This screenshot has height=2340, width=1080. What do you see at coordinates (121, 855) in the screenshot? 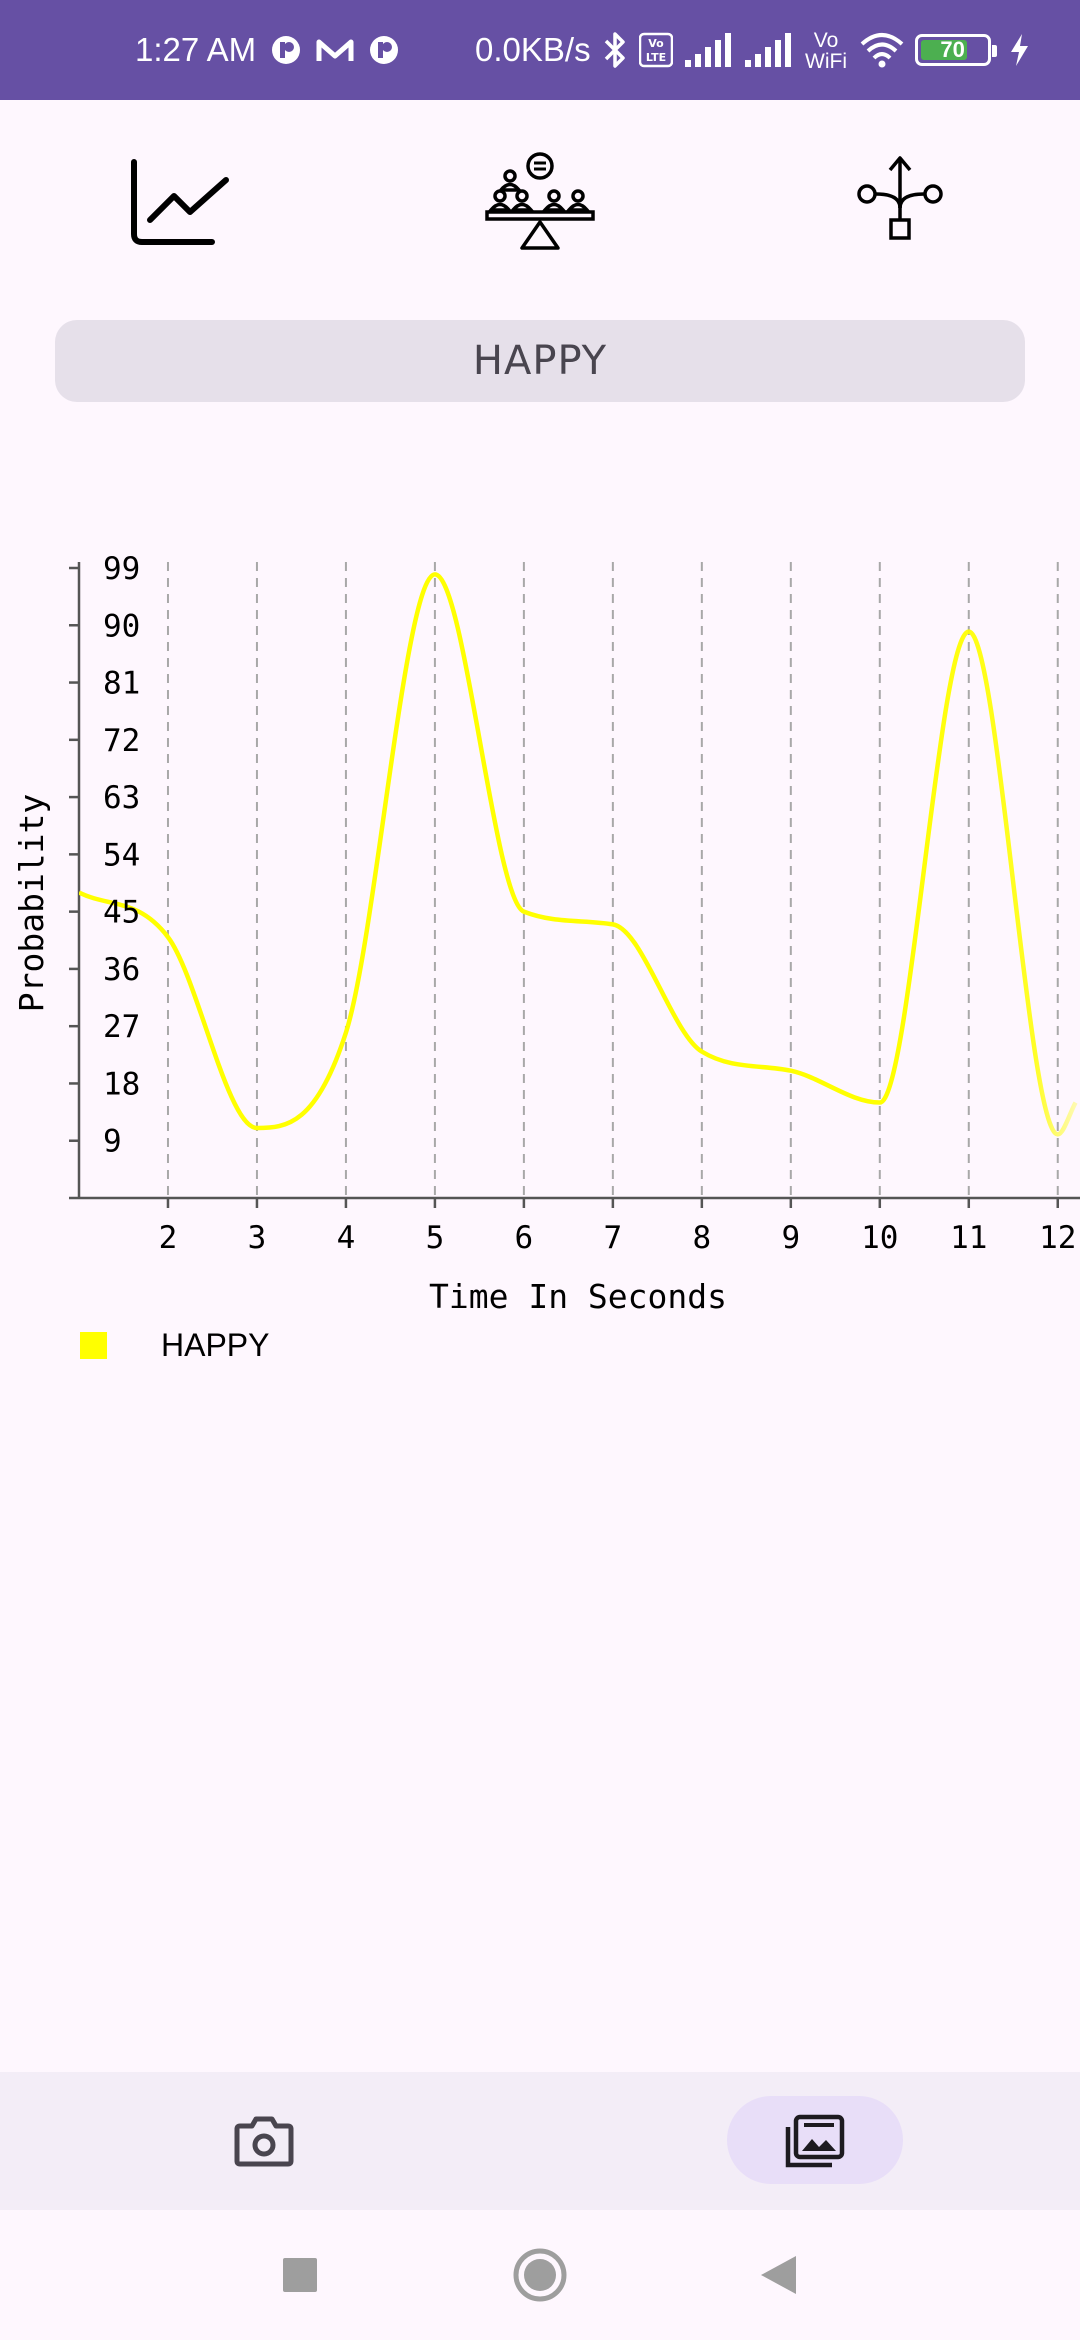
I see `y-tick-label: 54` at bounding box center [121, 855].